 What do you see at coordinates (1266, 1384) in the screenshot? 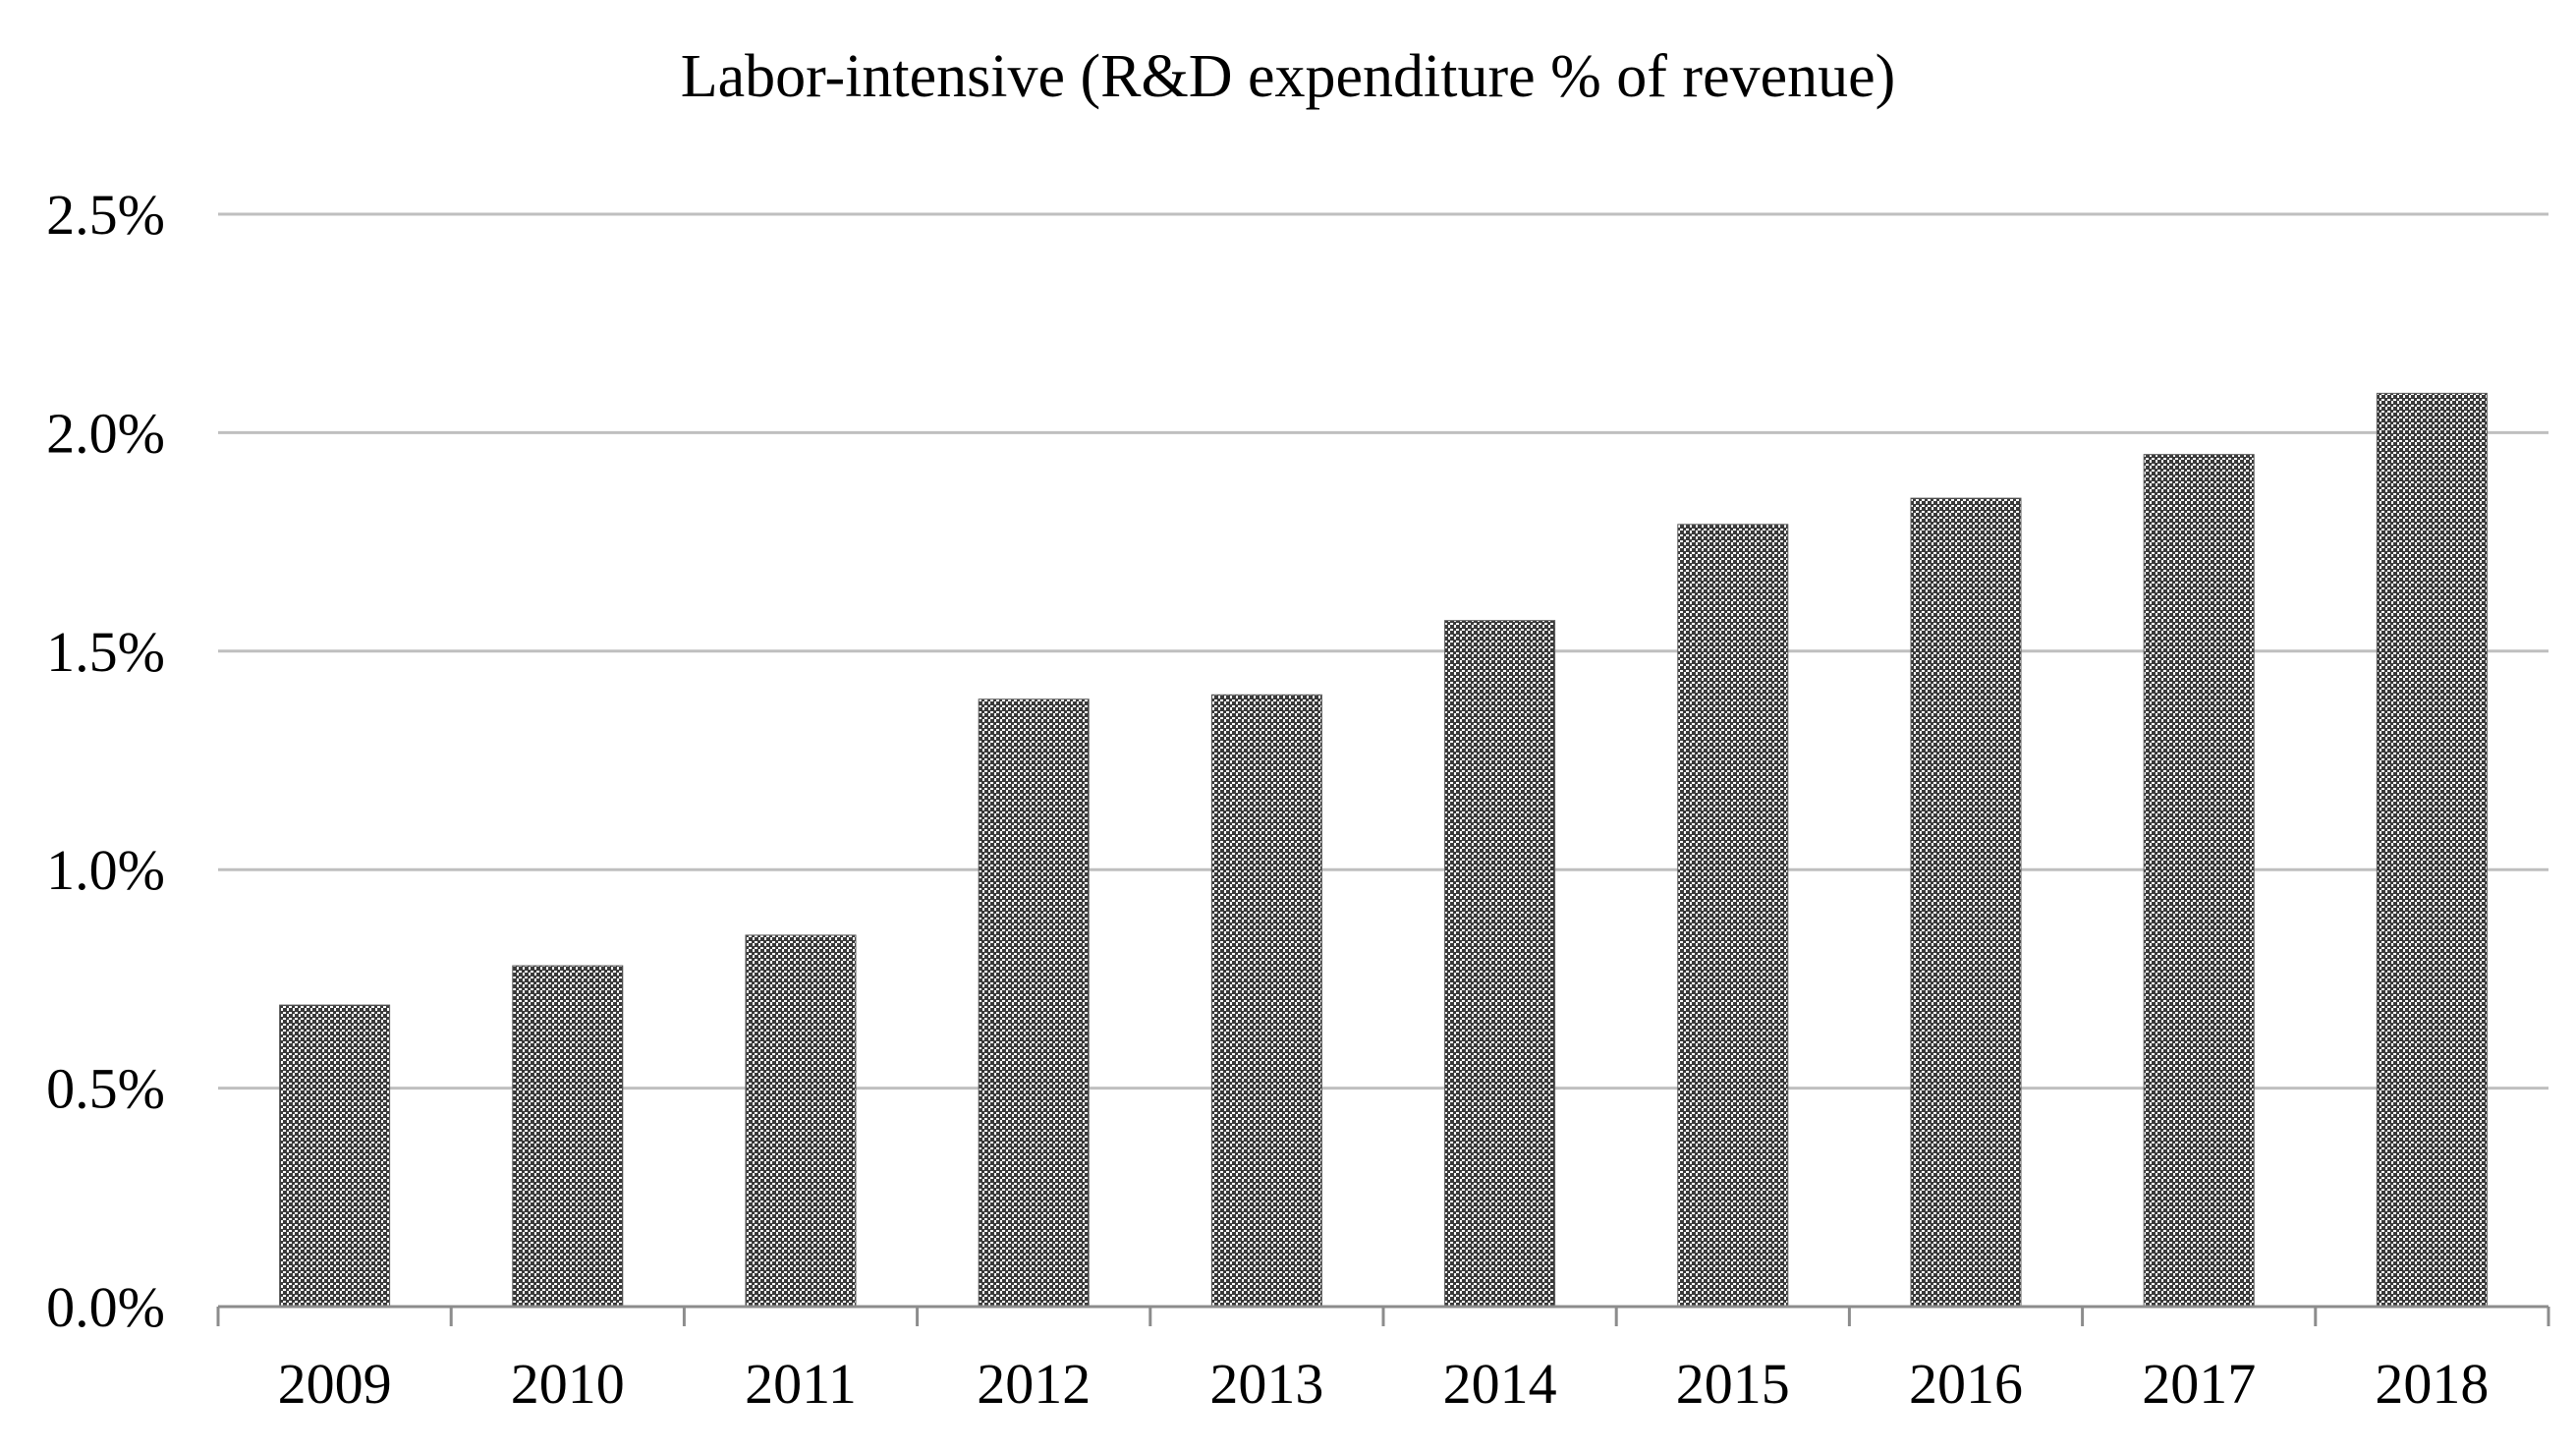
I see `x-tick-label: 2013` at bounding box center [1266, 1384].